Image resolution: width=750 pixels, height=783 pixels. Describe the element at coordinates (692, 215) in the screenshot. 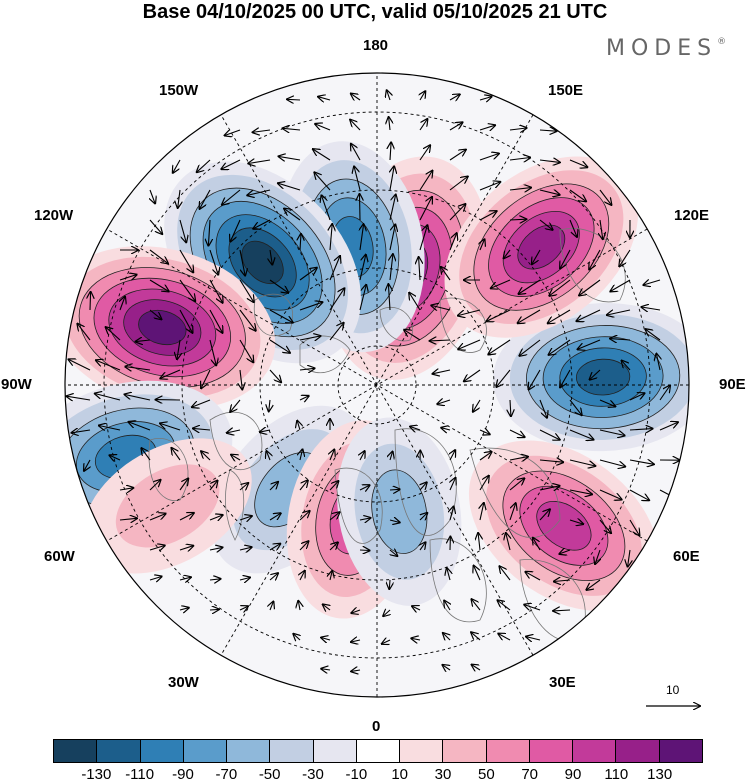

I see `lon-label-120e: 120E` at that location.